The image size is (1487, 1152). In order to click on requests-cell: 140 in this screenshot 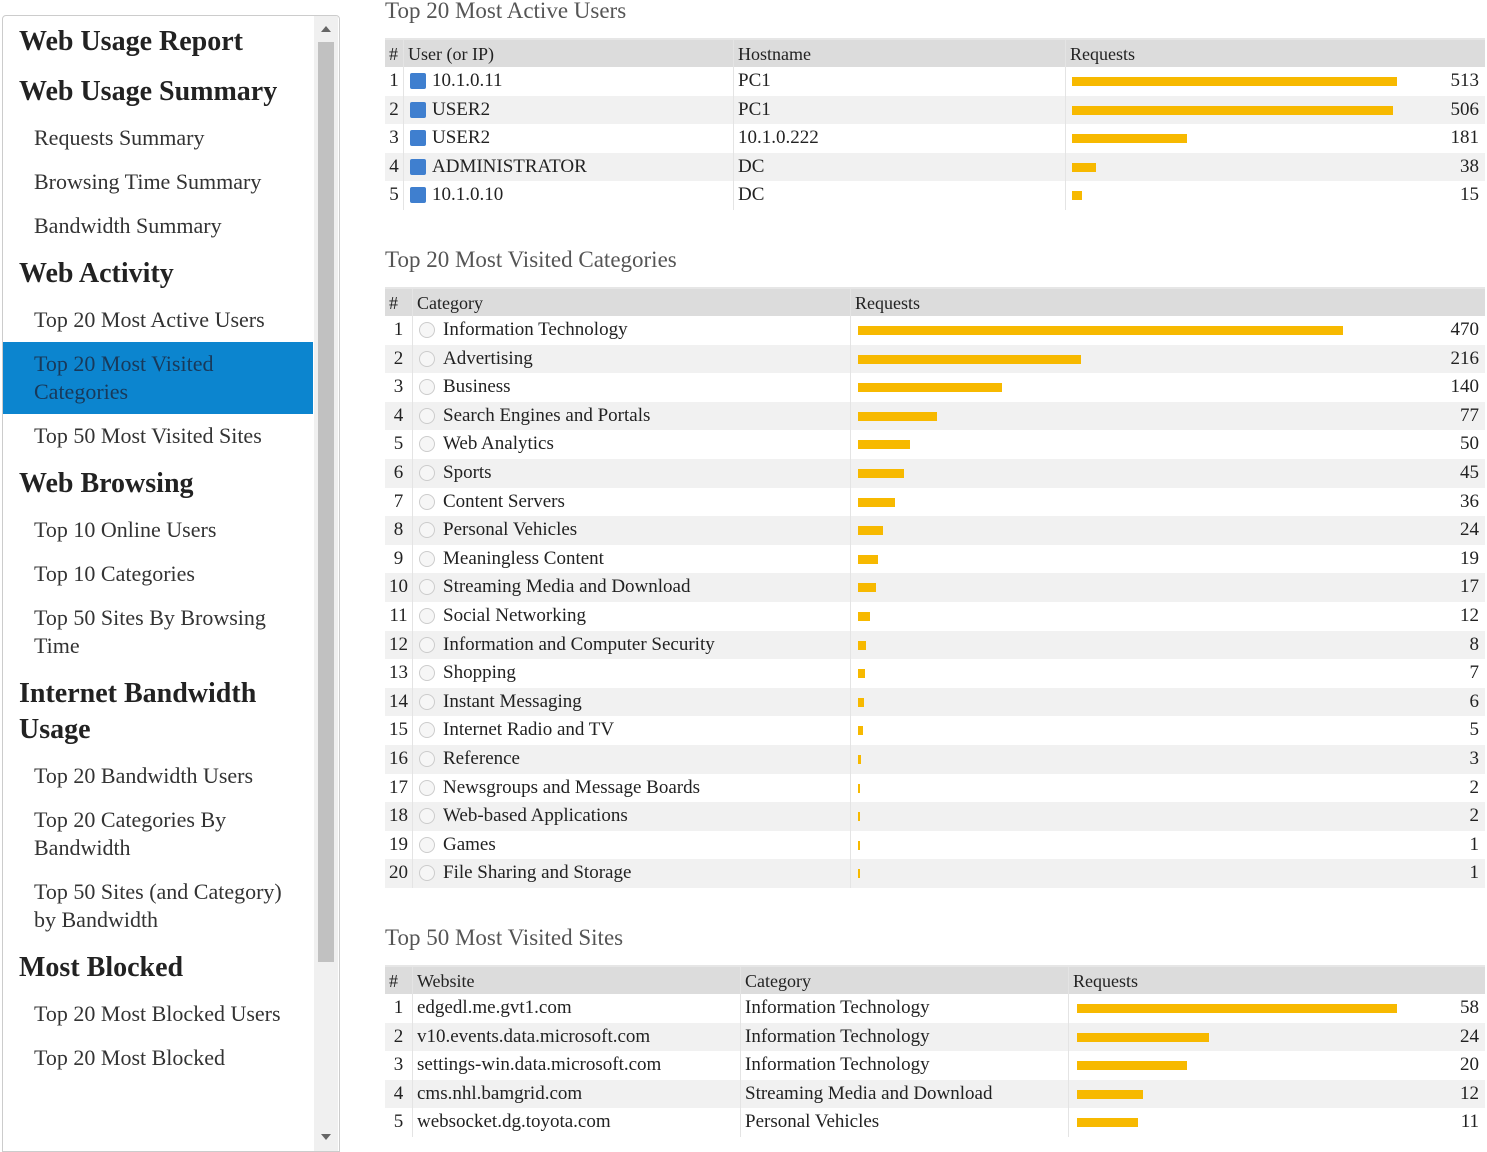, I will do `click(1167, 387)`.